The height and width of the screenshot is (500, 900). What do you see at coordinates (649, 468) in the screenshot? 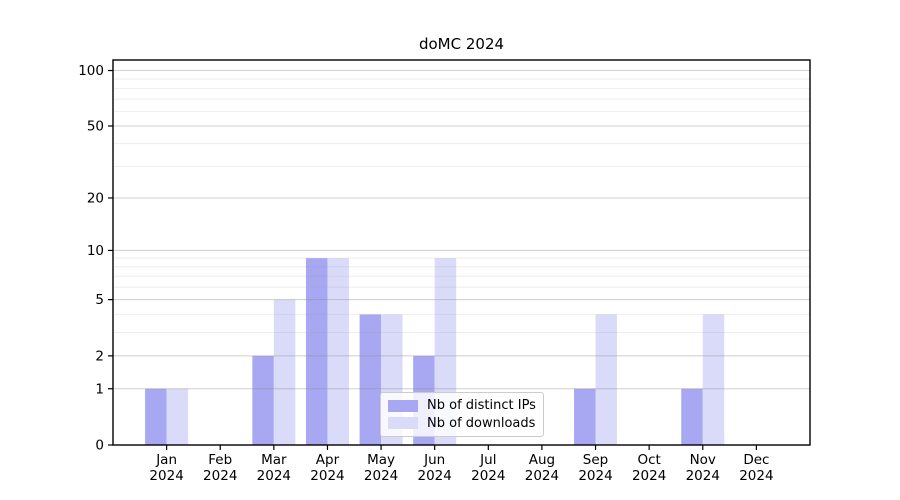
I see `x-tick-label: Oct 2024` at bounding box center [649, 468].